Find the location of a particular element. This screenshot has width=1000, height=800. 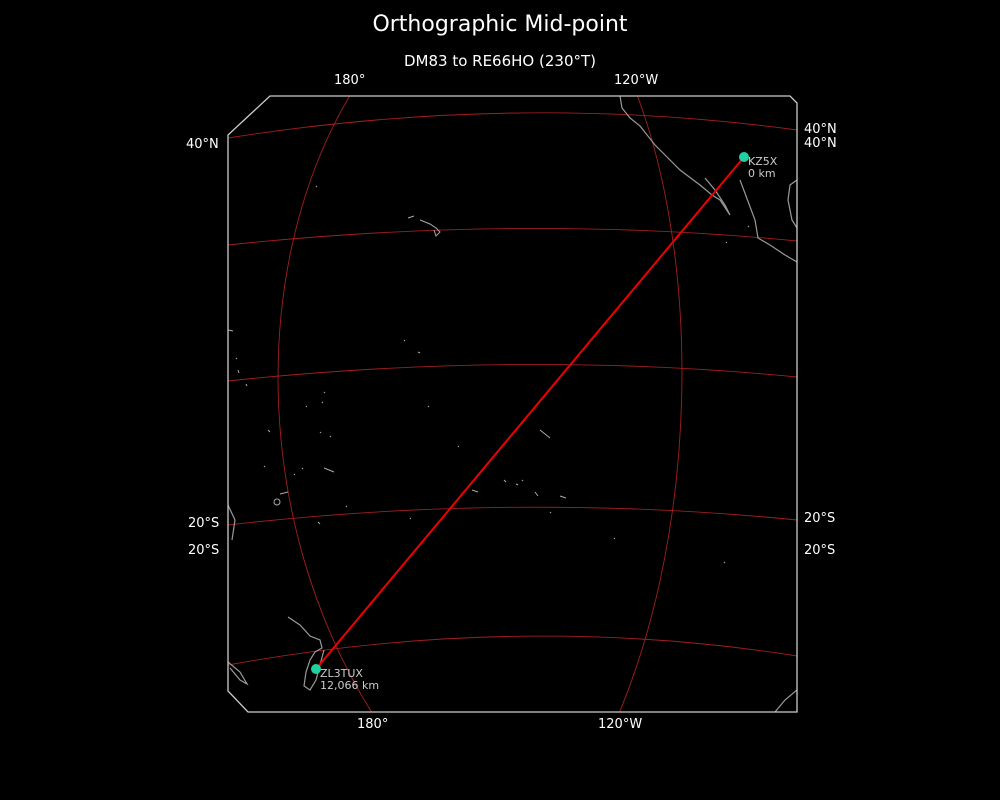

station-label-zl3tux: ZL3TUX 12,066 km is located at coordinates (349, 680).